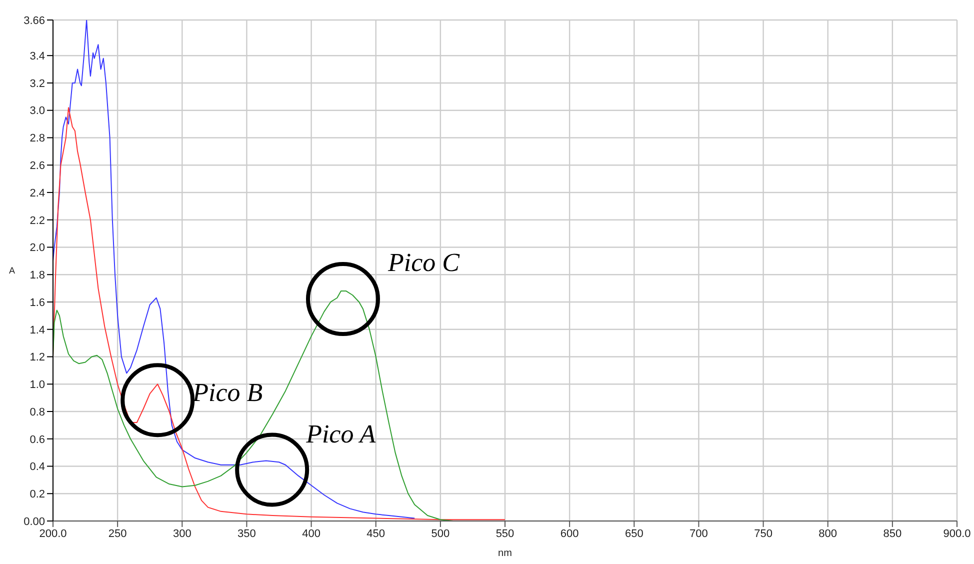 The image size is (974, 564). I want to click on x-tick-label: 600, so click(569, 534).